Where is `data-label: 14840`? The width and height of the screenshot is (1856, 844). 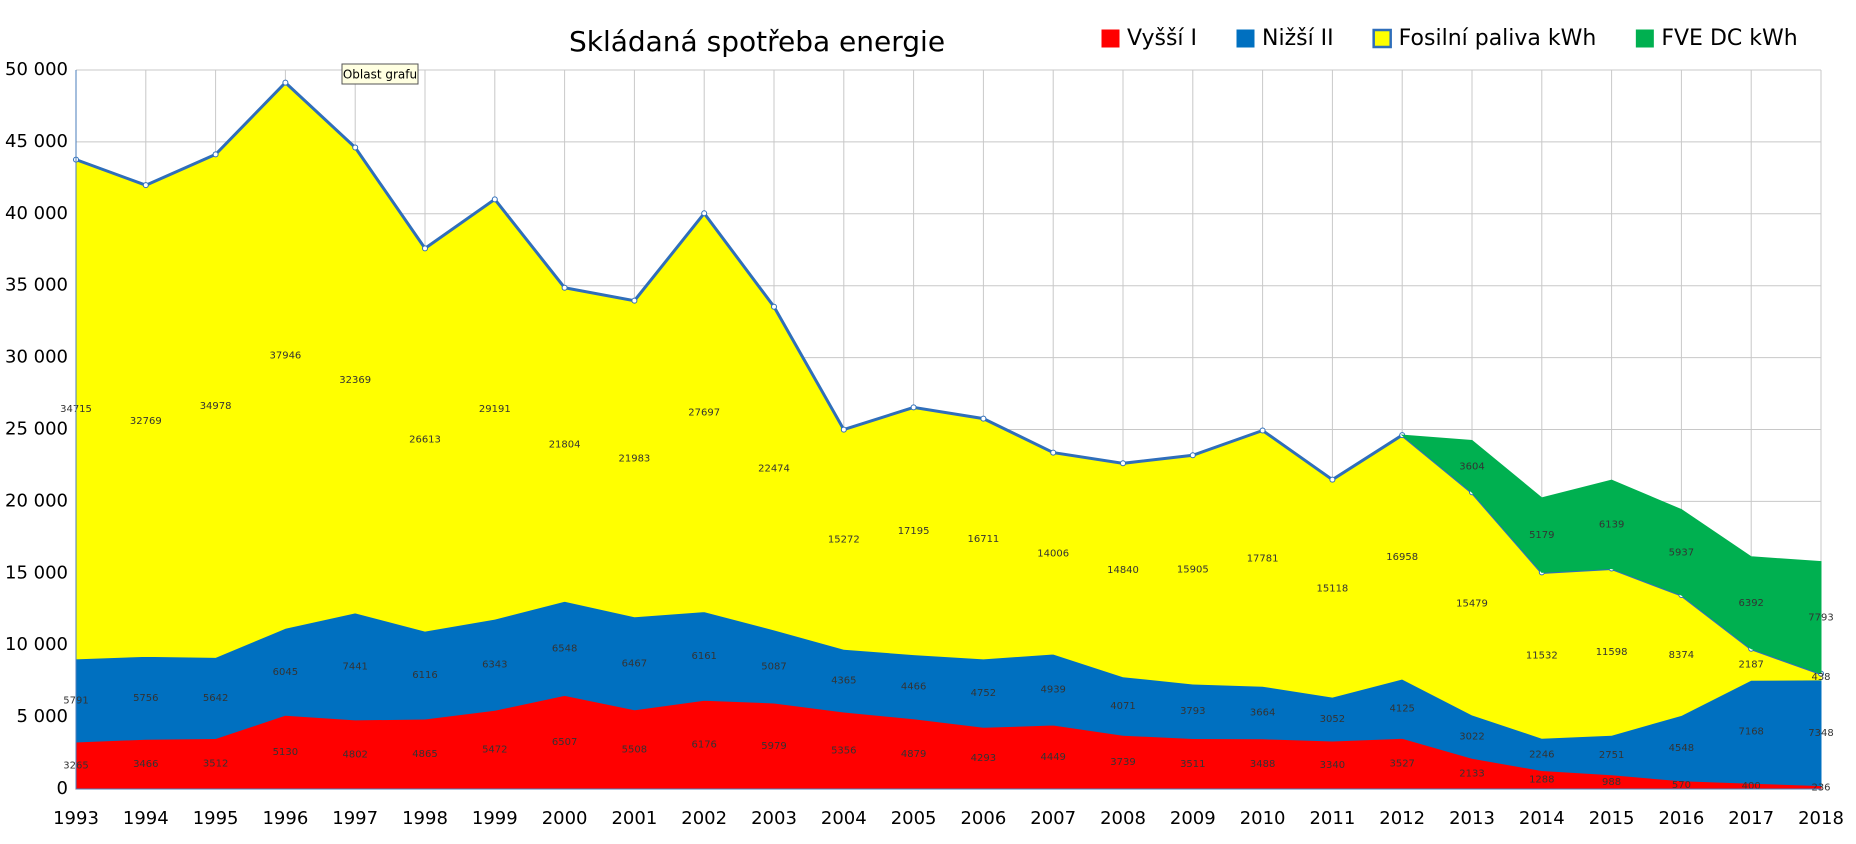 data-label: 14840 is located at coordinates (1123, 570).